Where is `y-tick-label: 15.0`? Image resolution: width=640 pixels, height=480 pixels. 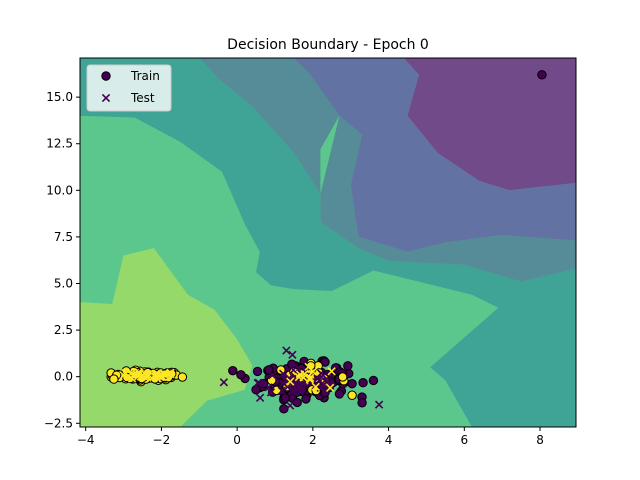
y-tick-label: 15.0 is located at coordinates (59, 97).